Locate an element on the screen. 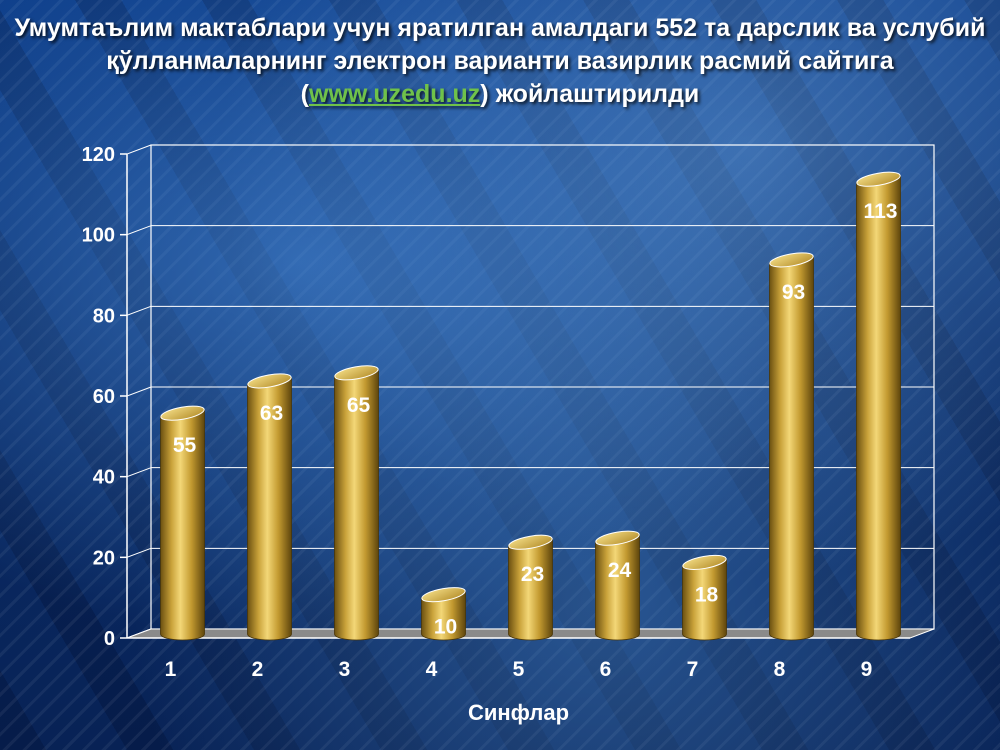 The height and width of the screenshot is (750, 1000). x-tick-label: 3 is located at coordinates (345, 669).